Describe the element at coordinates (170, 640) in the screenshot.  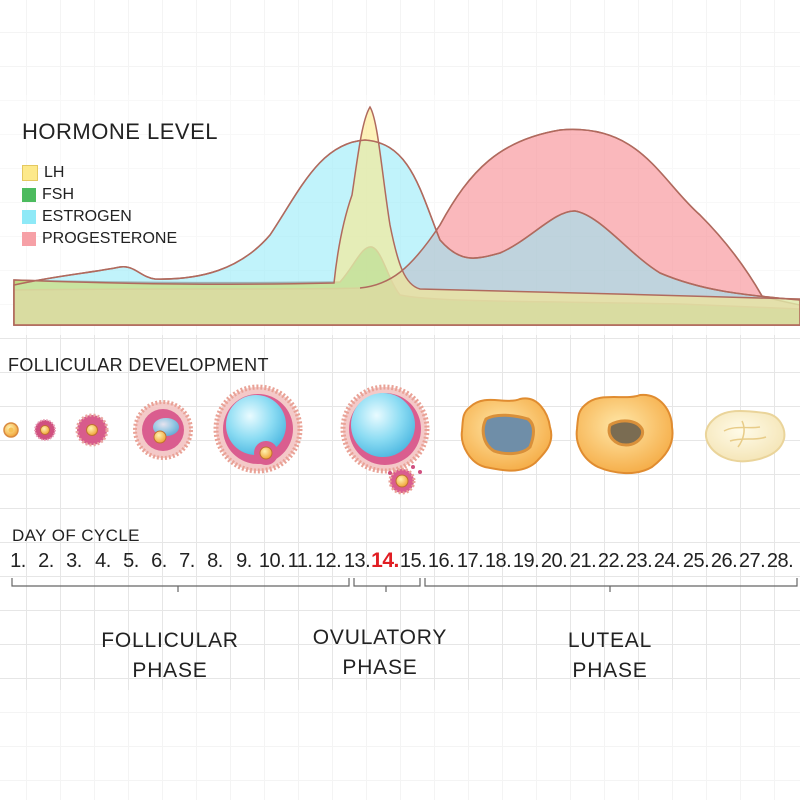
I see `follicular-phase-line1: FOLLICULAR` at that location.